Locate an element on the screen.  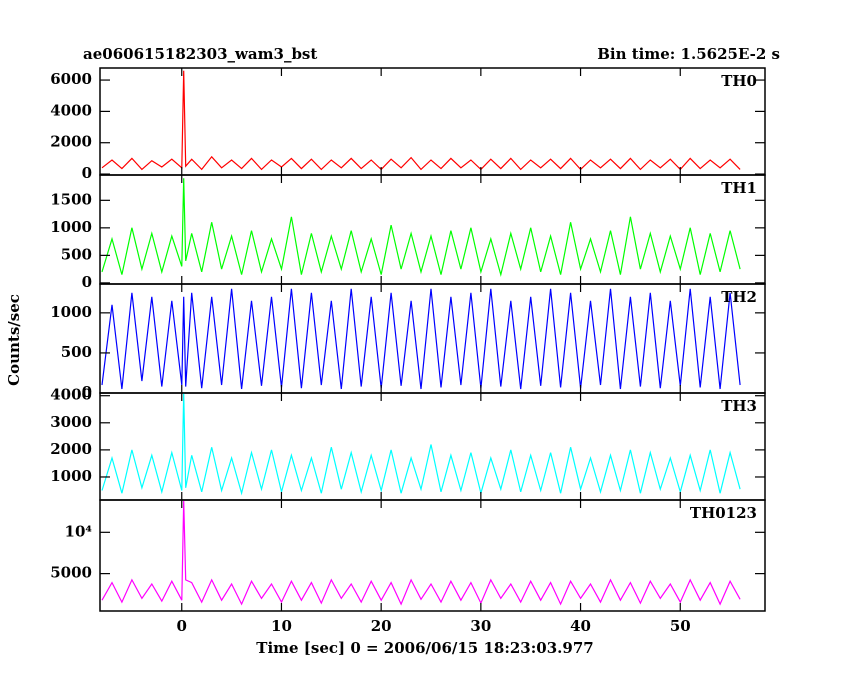
y-tick-label: 5000 is located at coordinates (71, 573).